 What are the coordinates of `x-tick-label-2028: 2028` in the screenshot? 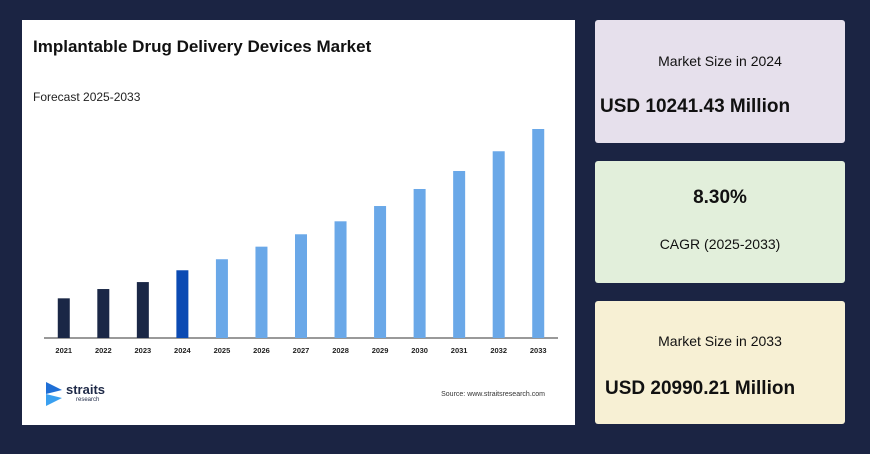 It's located at (340, 350).